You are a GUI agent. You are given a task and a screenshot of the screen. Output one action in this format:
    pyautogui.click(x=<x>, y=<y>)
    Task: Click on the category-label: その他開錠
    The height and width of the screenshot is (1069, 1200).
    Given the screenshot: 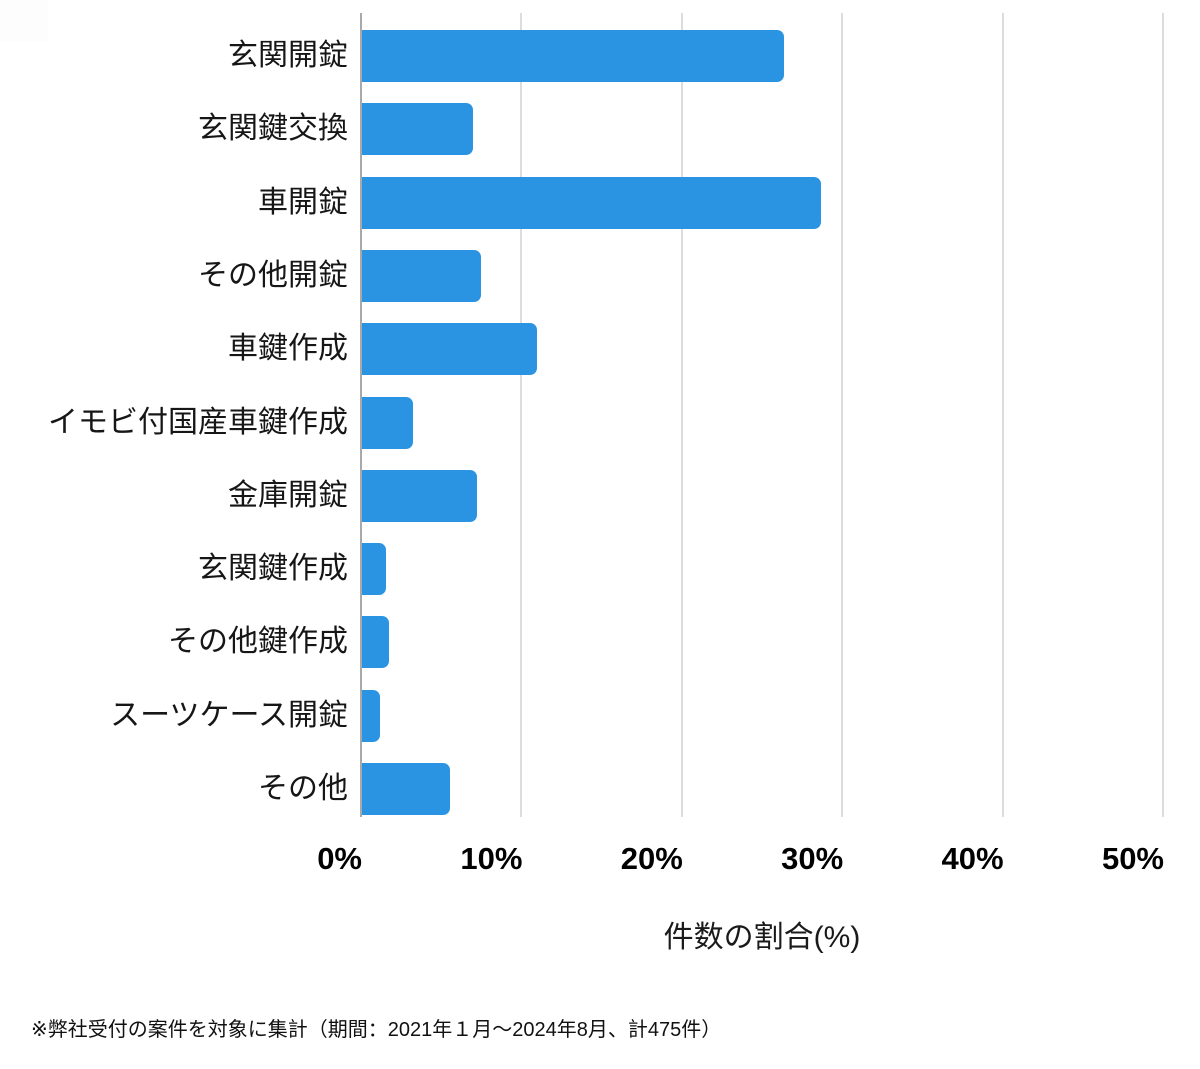 What is the action you would take?
    pyautogui.click(x=273, y=275)
    